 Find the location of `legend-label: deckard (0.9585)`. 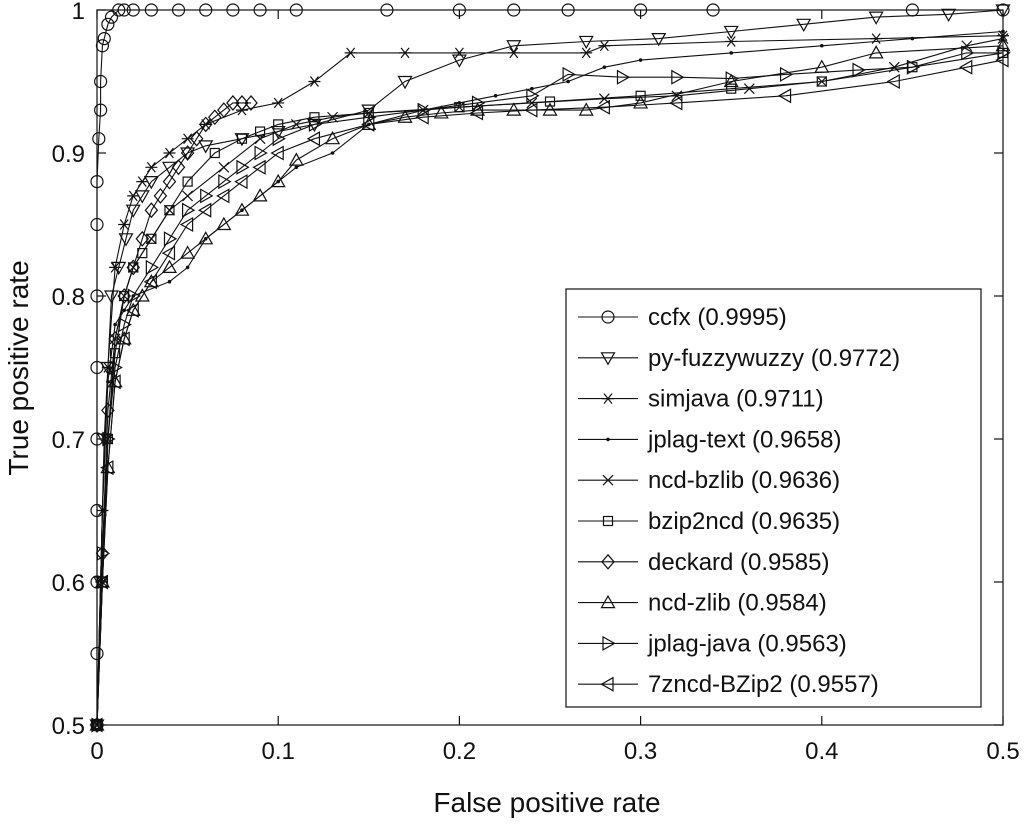

legend-label: deckard (0.9585) is located at coordinates (738, 562).